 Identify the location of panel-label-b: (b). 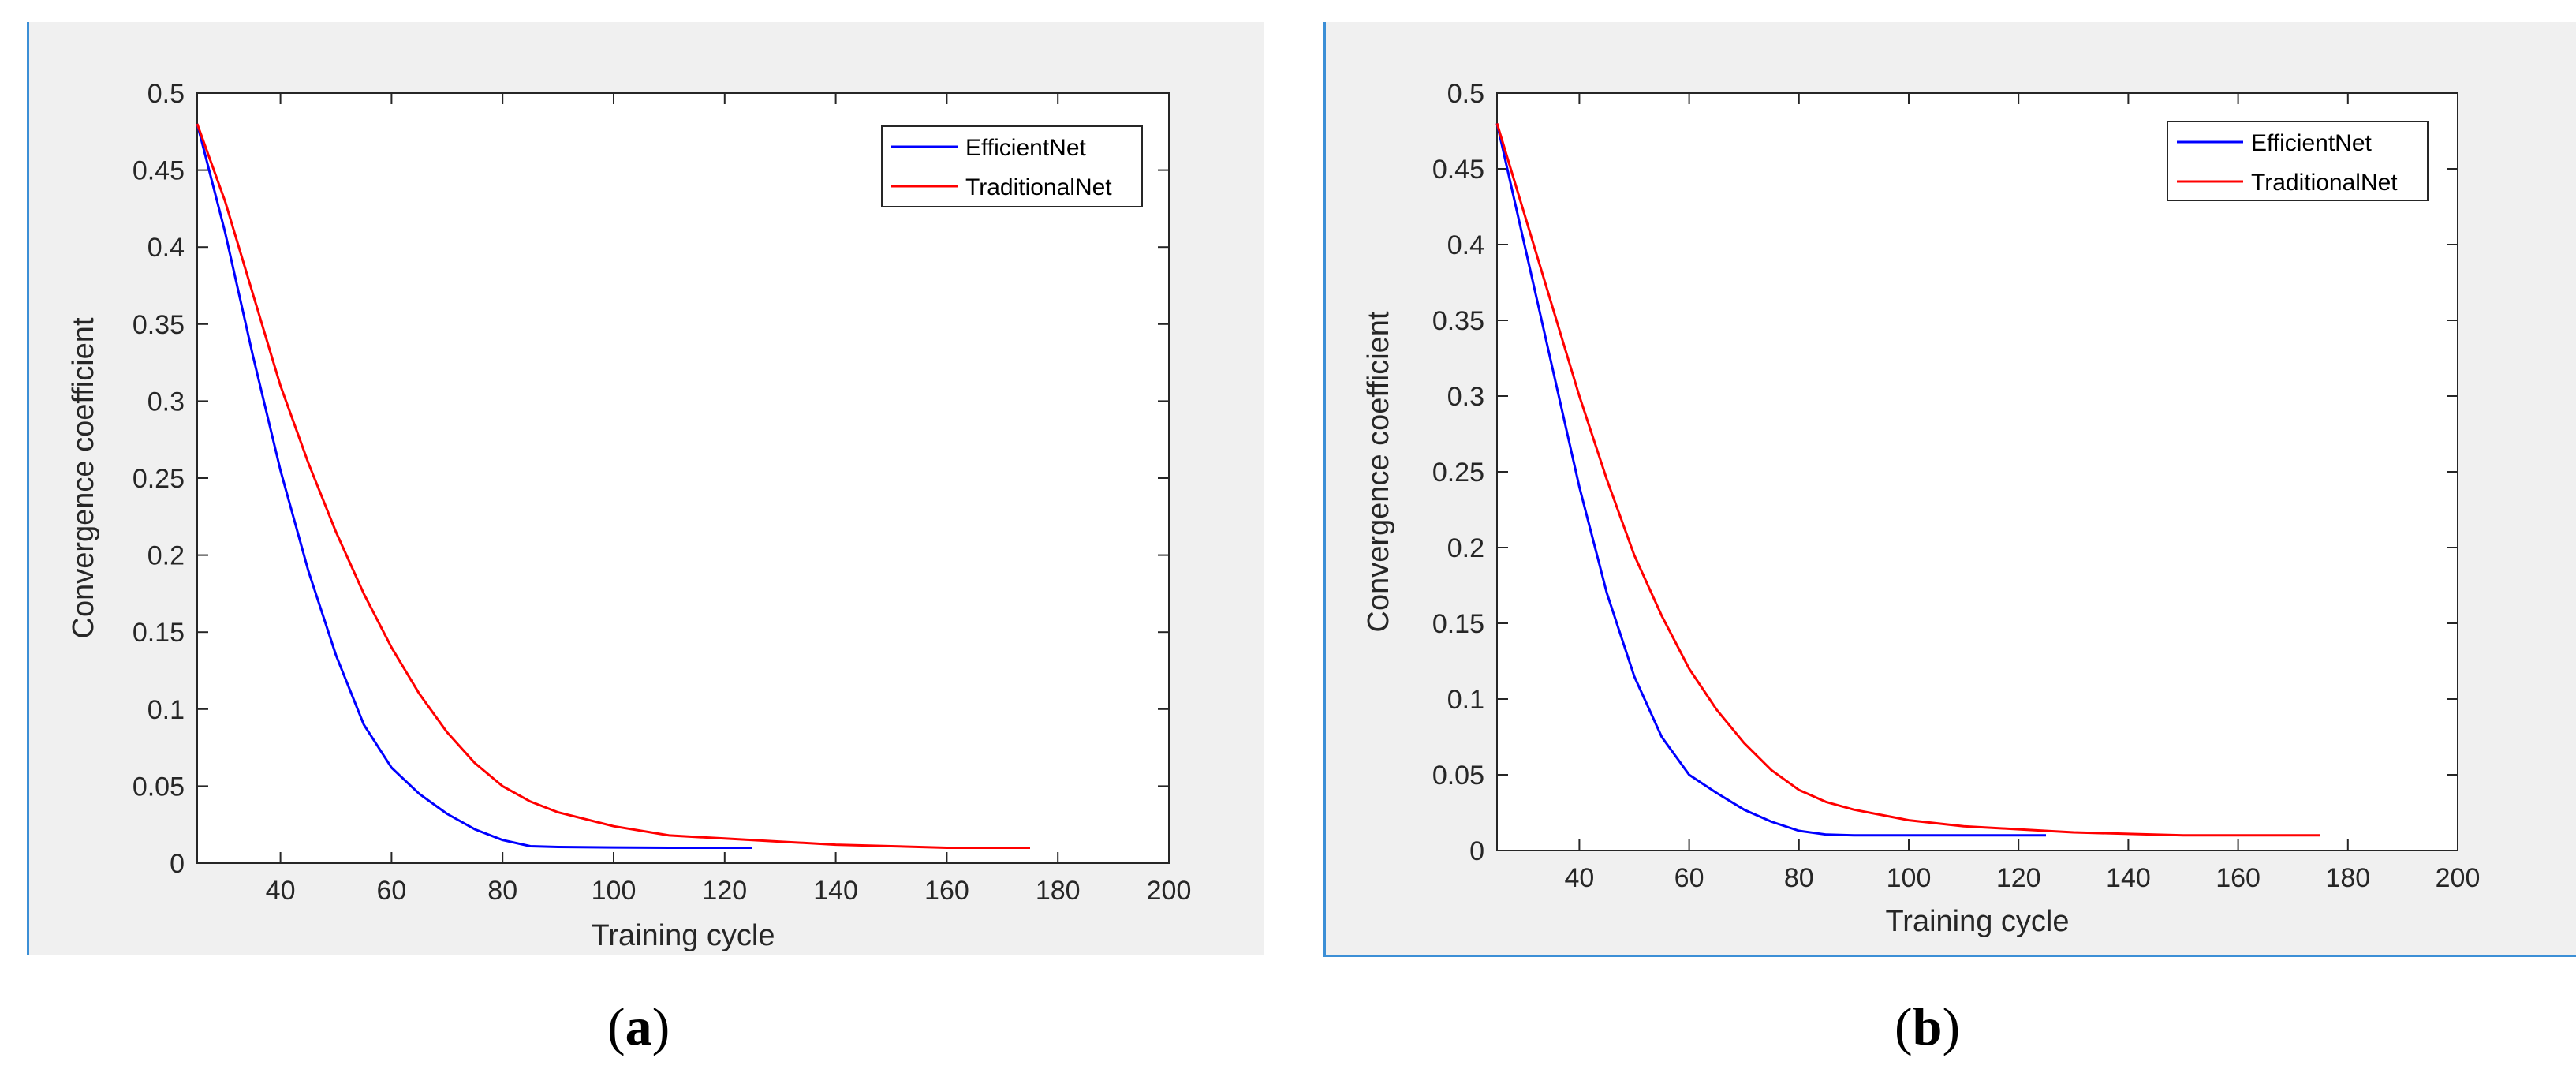
(1927, 1027).